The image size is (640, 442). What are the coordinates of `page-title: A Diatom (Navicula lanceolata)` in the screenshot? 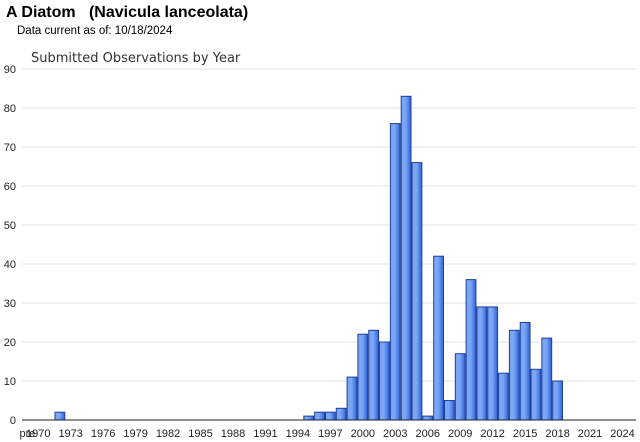 It's located at (127, 12).